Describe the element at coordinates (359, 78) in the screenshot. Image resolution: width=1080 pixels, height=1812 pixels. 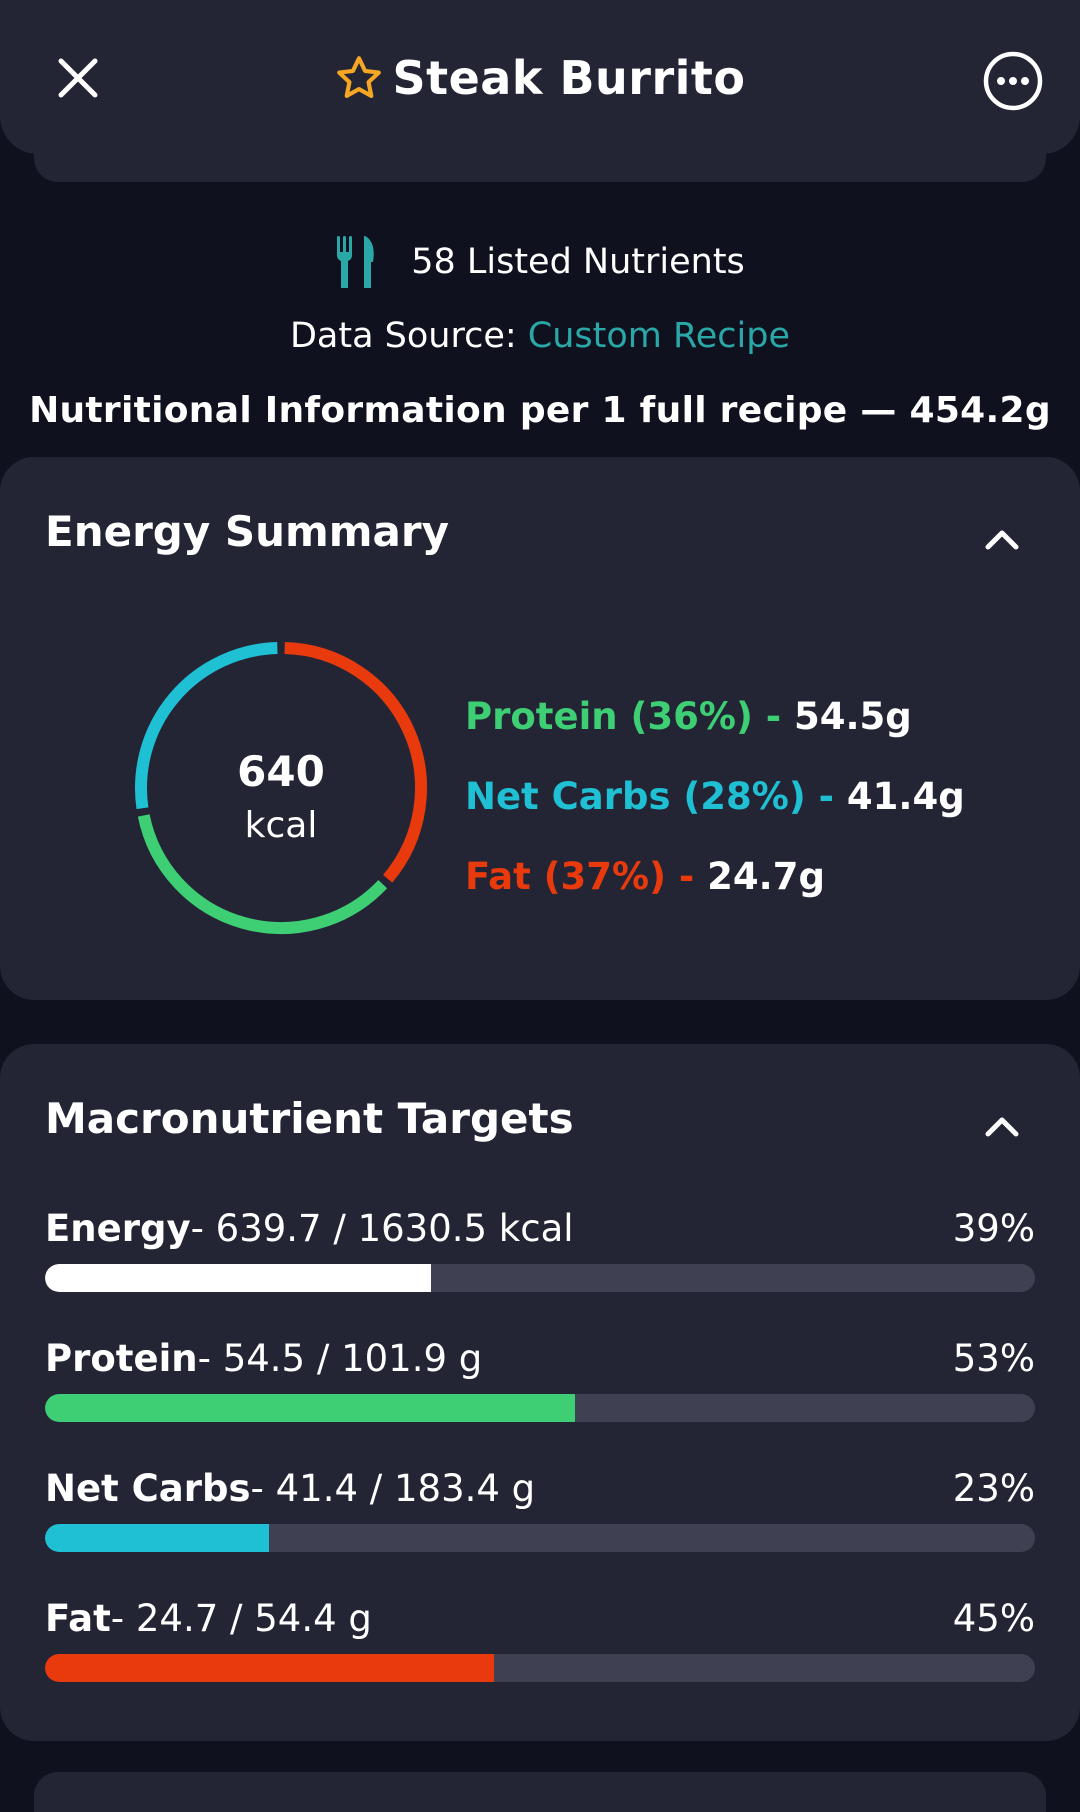
I see `star-outline-icon` at that location.